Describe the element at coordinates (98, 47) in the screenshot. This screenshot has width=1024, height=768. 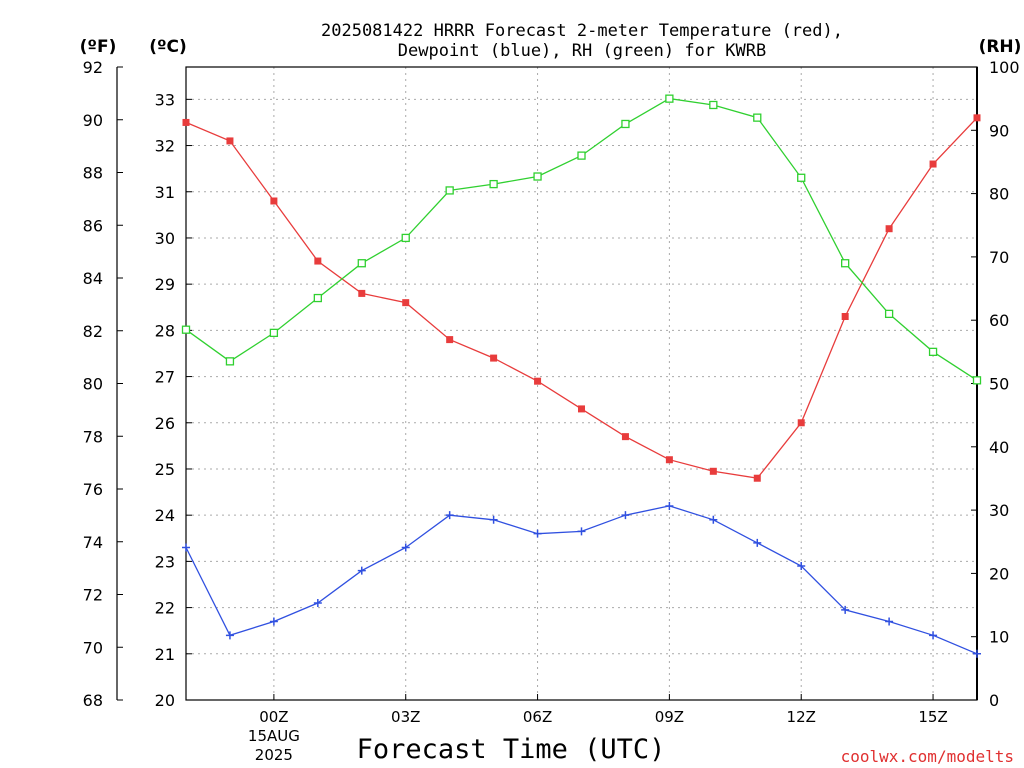
I see `fahrenheit-axis-unit: (ºF)` at that location.